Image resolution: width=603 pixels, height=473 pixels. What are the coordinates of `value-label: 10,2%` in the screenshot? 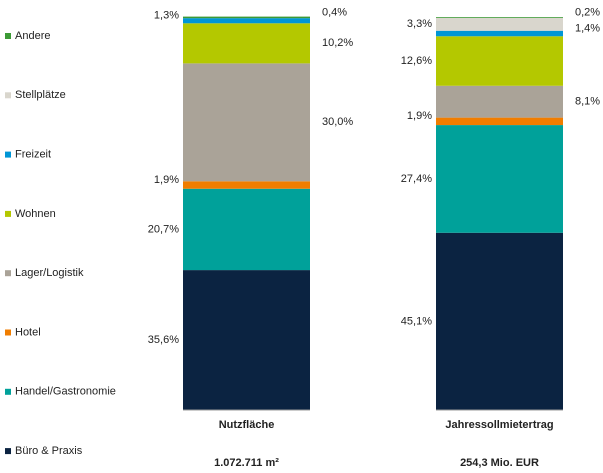 It's located at (337, 43).